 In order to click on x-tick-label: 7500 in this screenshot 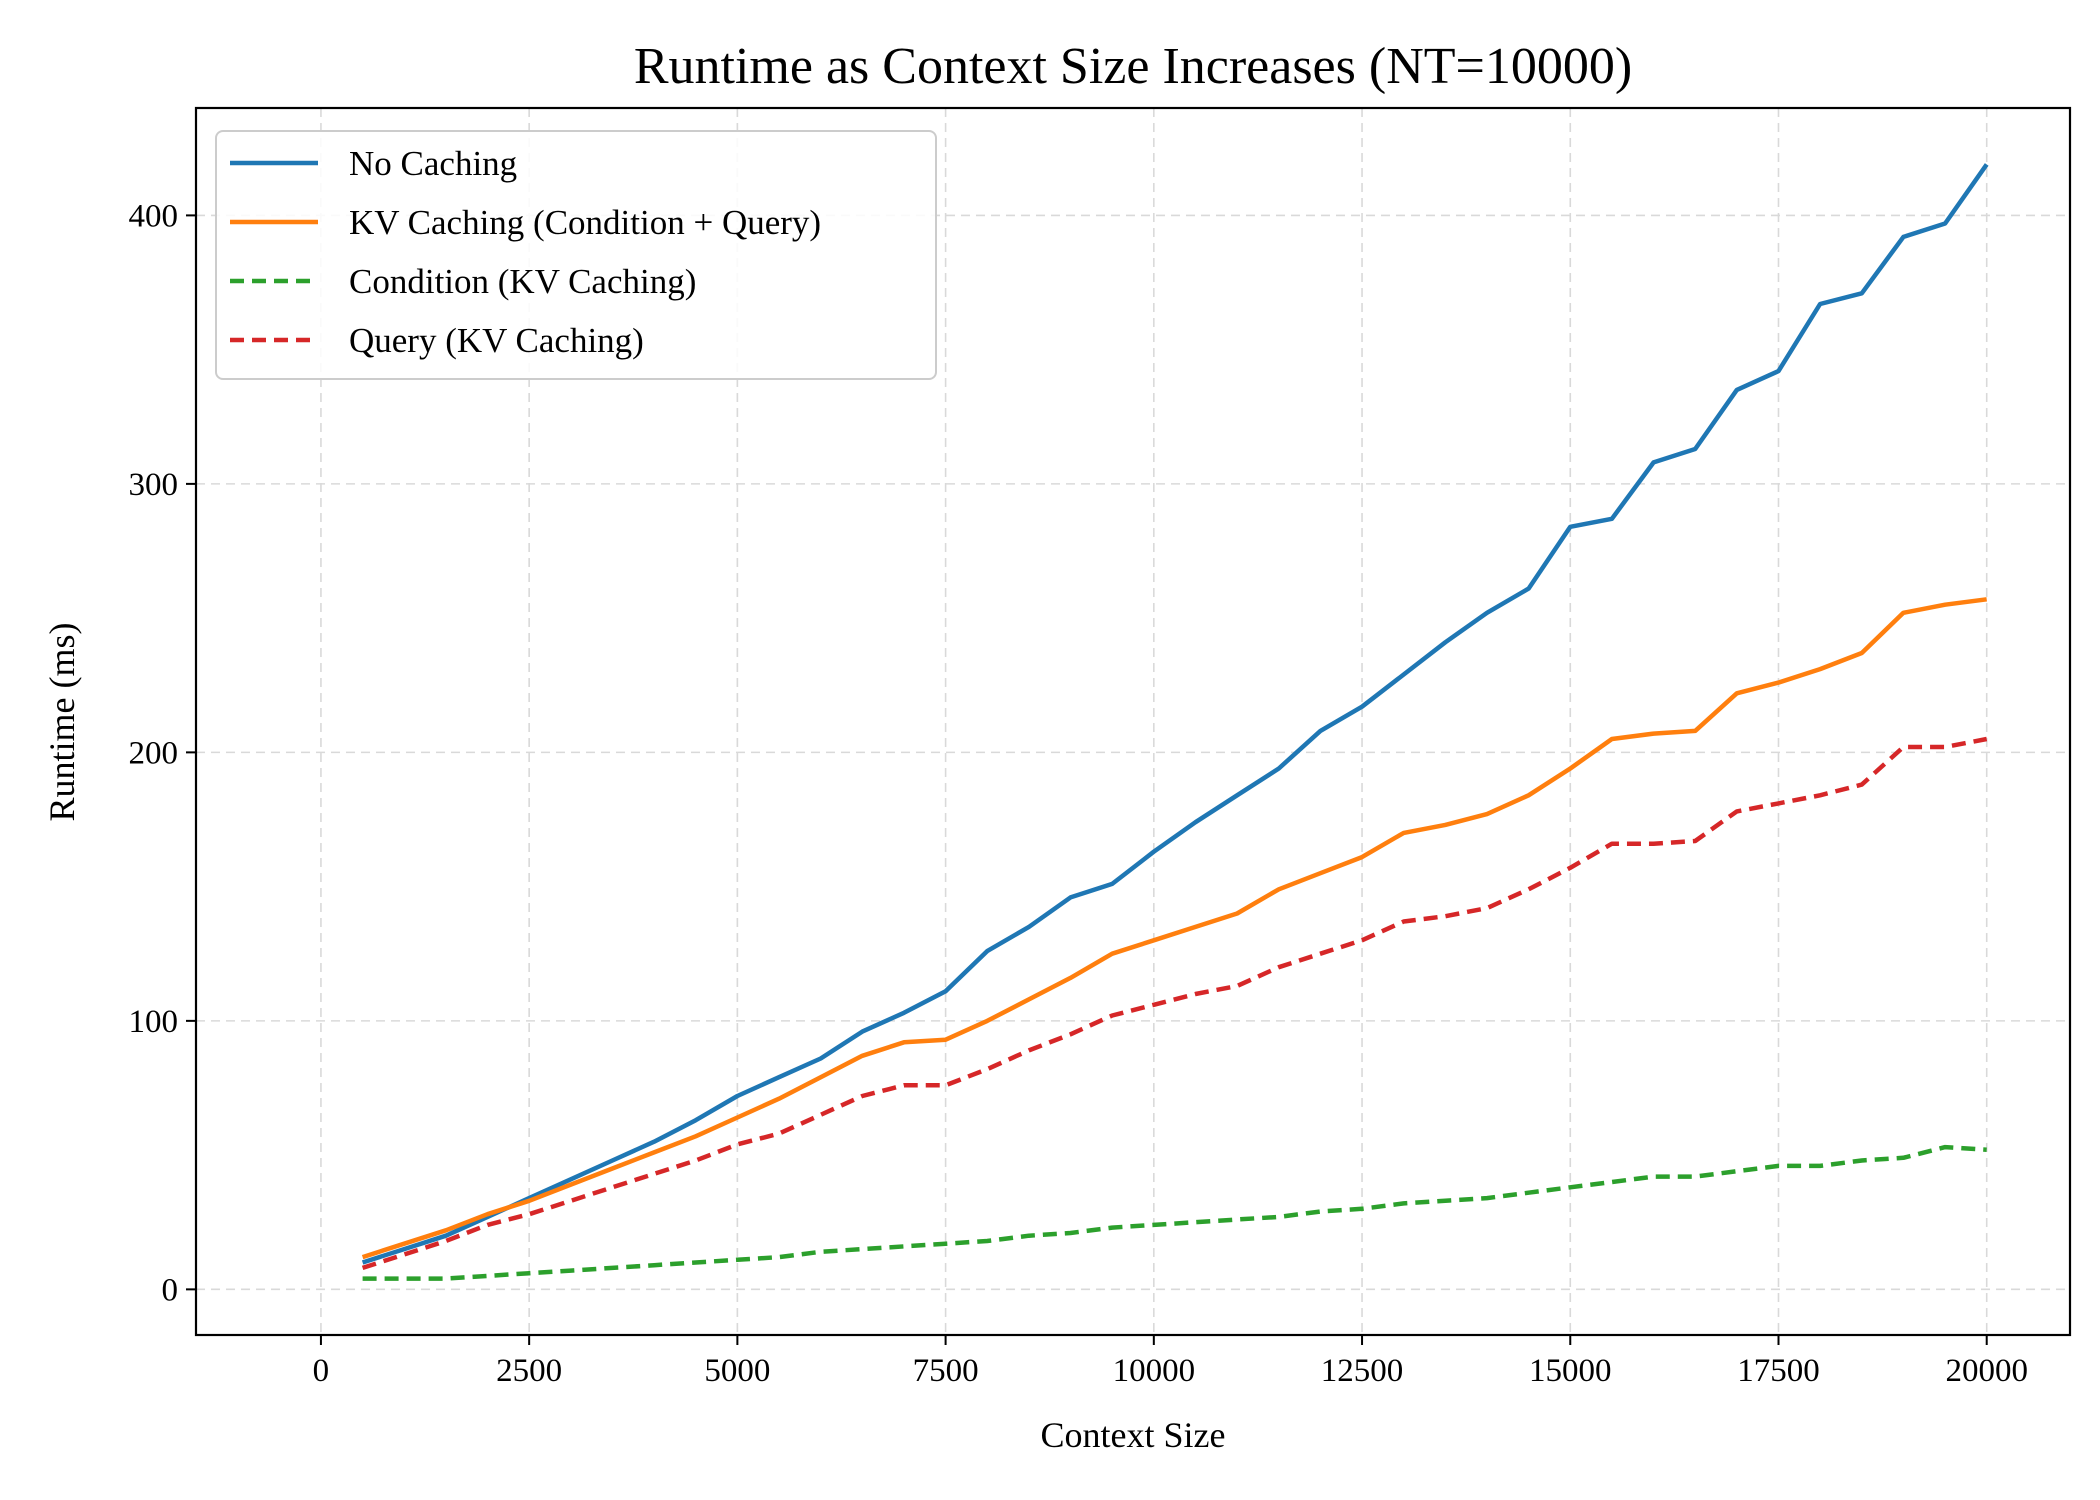, I will do `click(946, 1371)`.